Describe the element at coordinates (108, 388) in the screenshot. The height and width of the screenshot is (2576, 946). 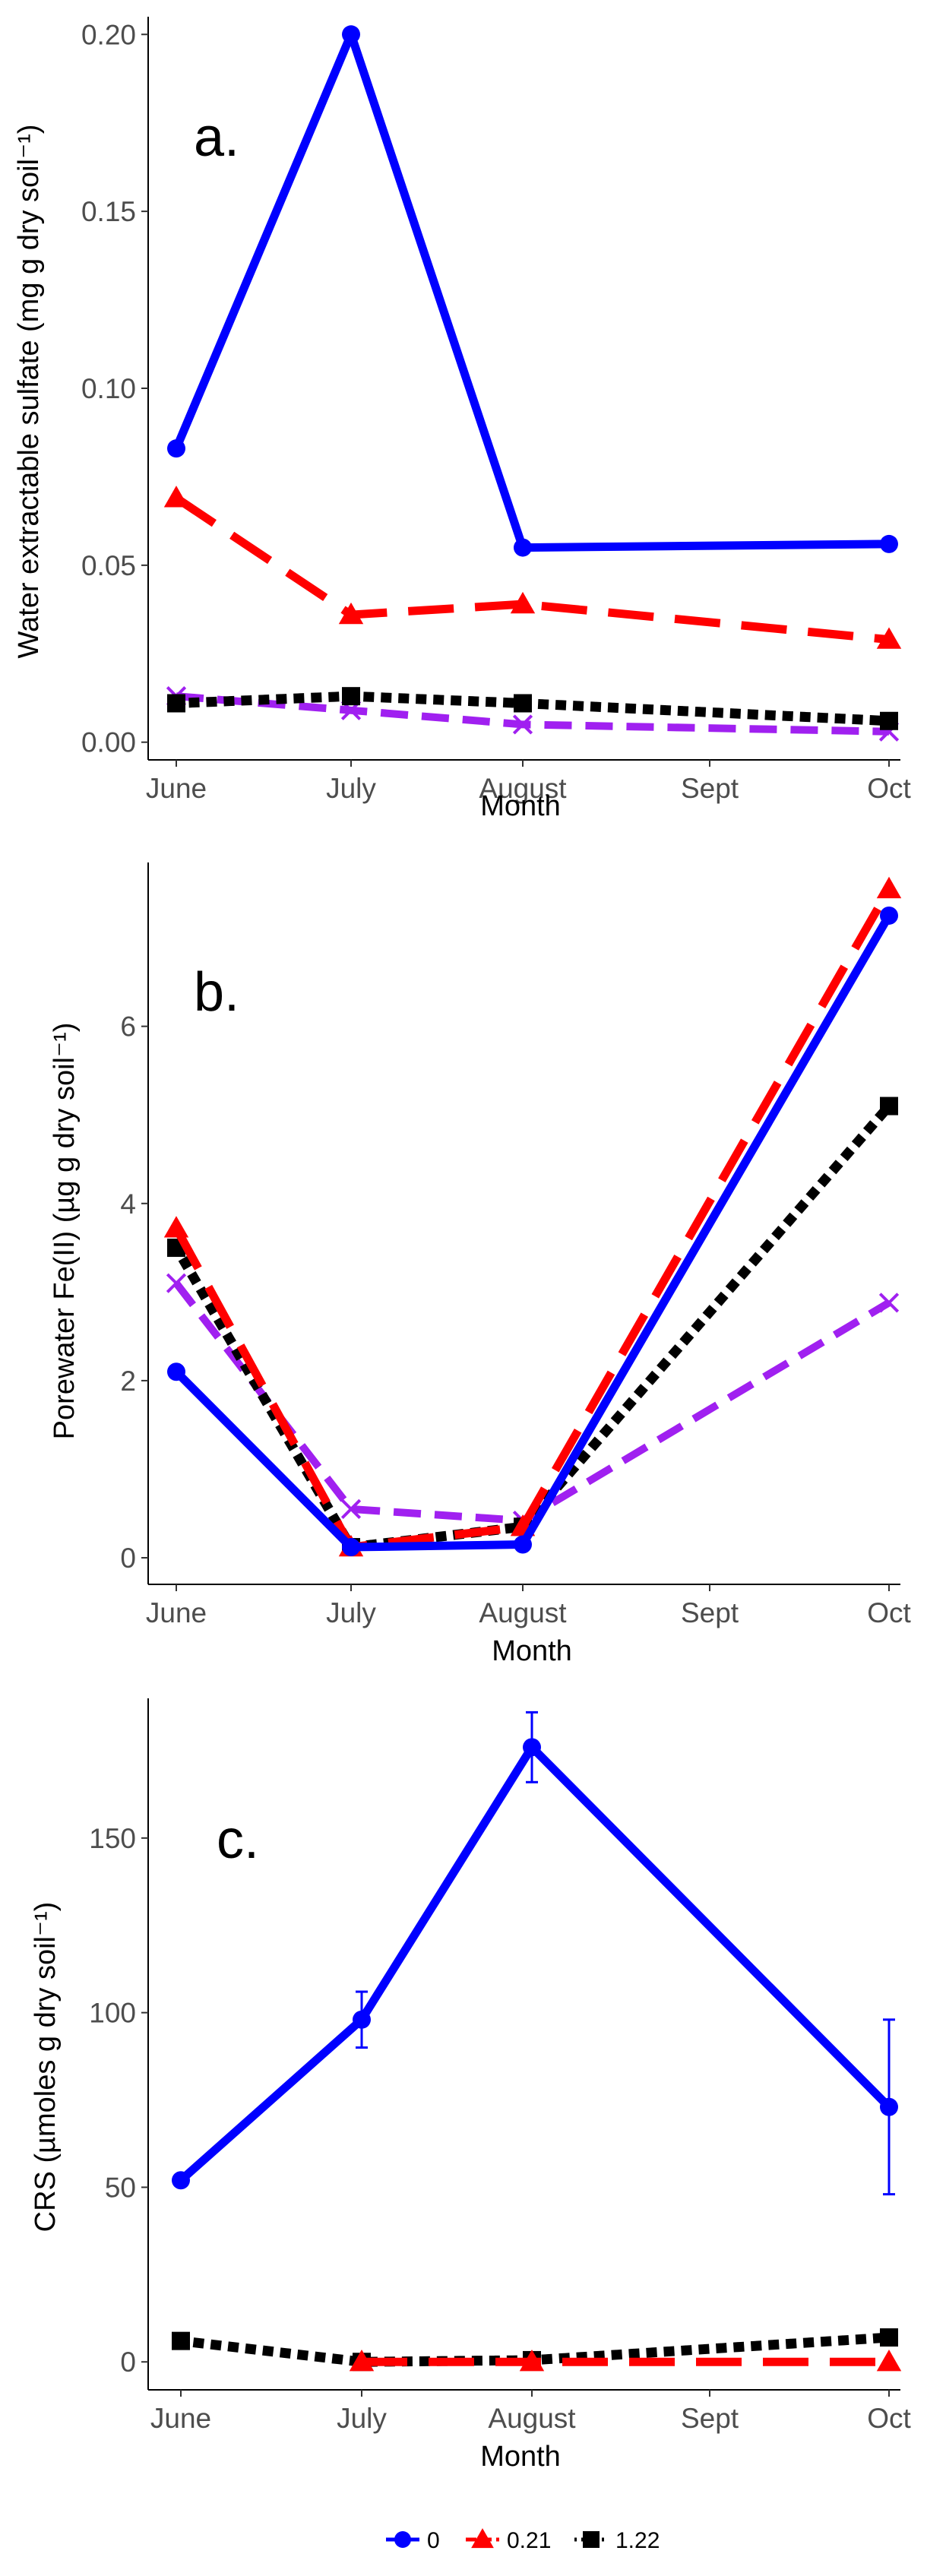
I see `y-tick-label: 0.10` at that location.